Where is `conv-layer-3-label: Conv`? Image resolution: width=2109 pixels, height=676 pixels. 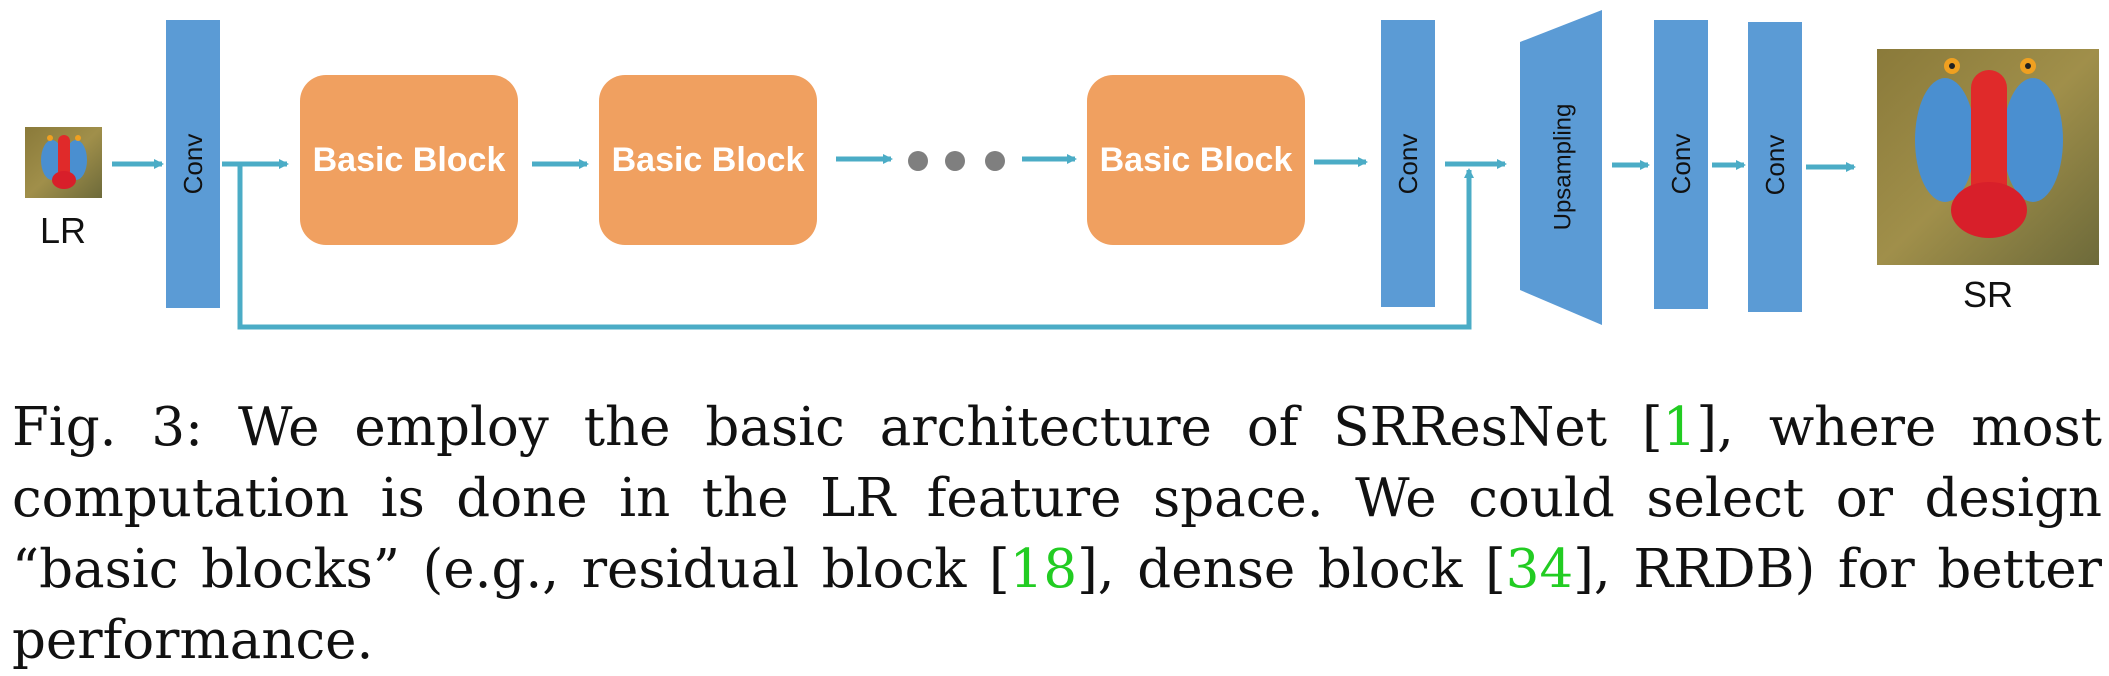
conv-layer-3-label: Conv is located at coordinates (1681, 164).